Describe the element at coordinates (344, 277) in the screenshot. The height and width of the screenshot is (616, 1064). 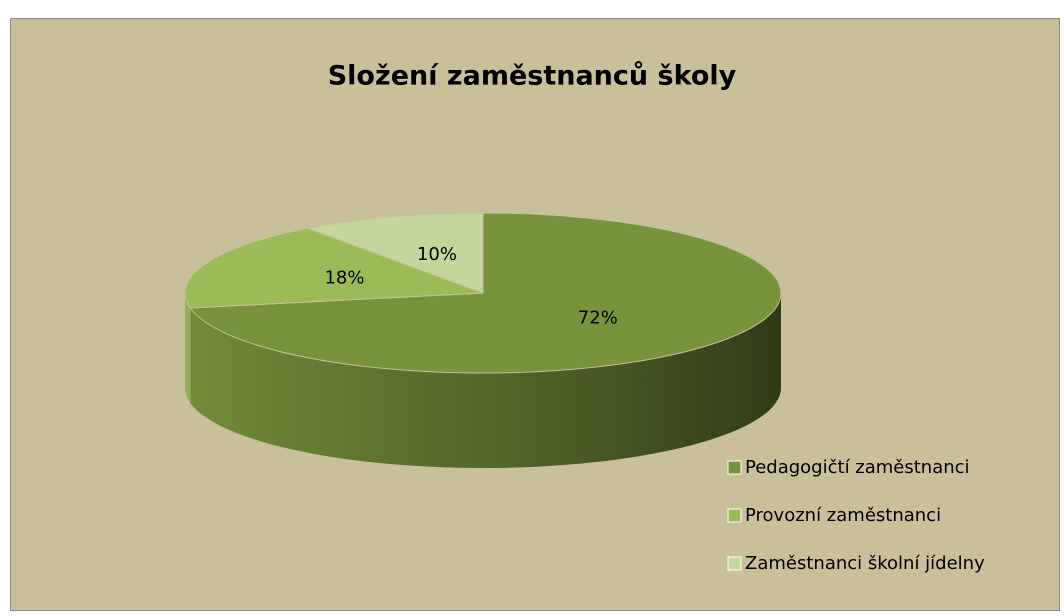
I see `data-label: 18%` at that location.